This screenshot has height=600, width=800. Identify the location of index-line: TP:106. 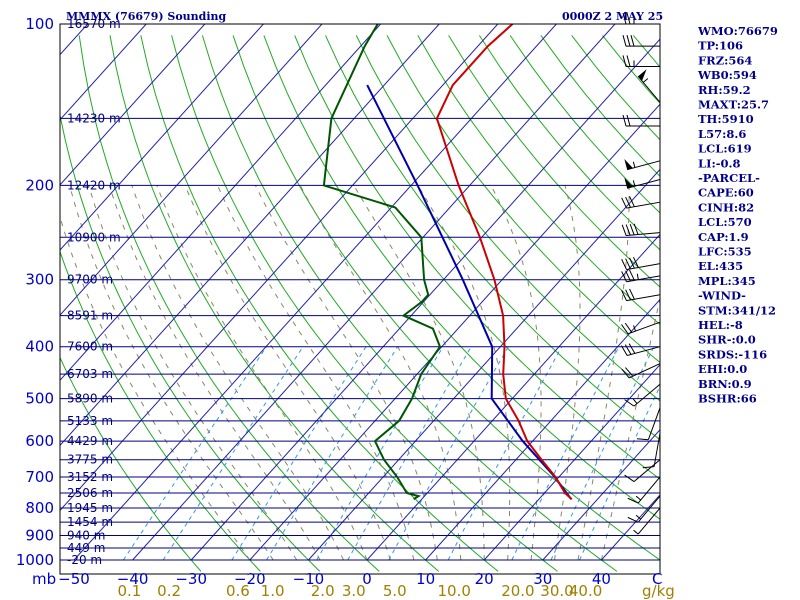
(720, 46).